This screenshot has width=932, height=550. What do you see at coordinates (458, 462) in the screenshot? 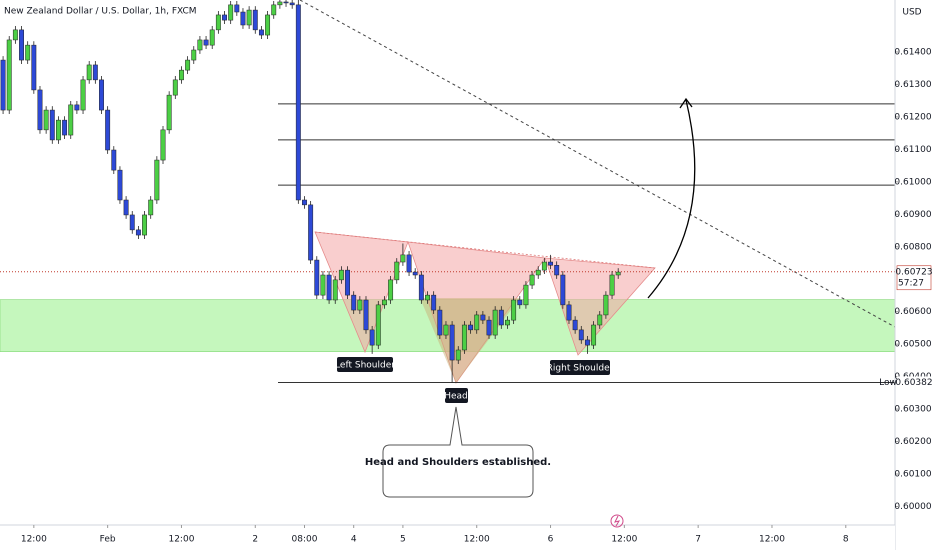
I see `callout-text: Head and Shoulders established.` at bounding box center [458, 462].